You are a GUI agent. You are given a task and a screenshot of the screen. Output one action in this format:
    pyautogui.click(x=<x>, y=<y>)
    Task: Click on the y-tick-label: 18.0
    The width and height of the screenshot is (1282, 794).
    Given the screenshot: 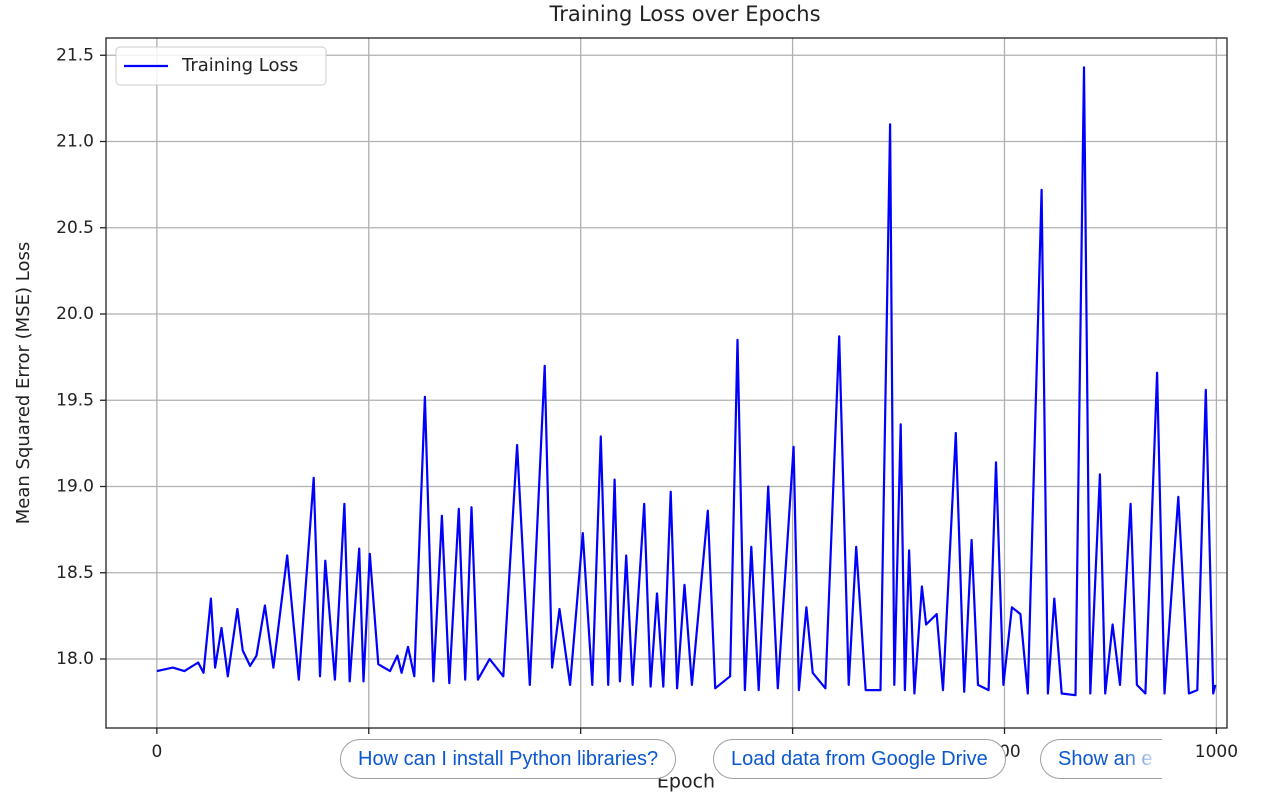 What is the action you would take?
    pyautogui.click(x=75, y=659)
    